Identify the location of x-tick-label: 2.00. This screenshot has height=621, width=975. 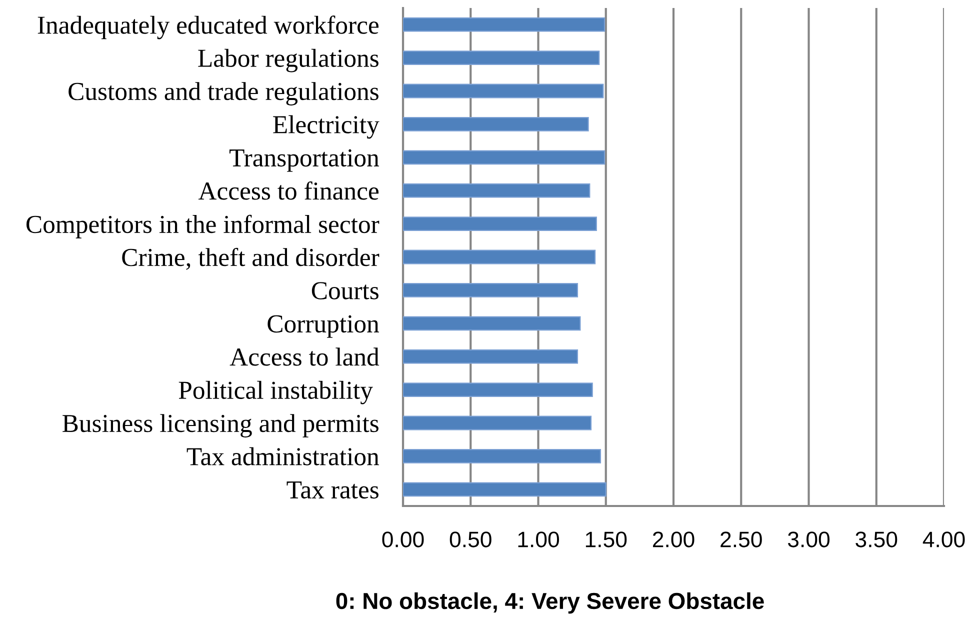
(673, 540).